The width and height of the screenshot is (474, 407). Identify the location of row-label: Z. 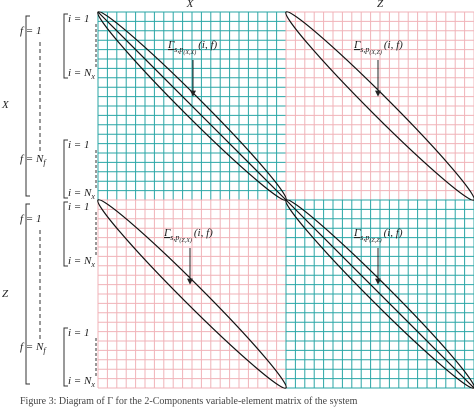
(5, 294).